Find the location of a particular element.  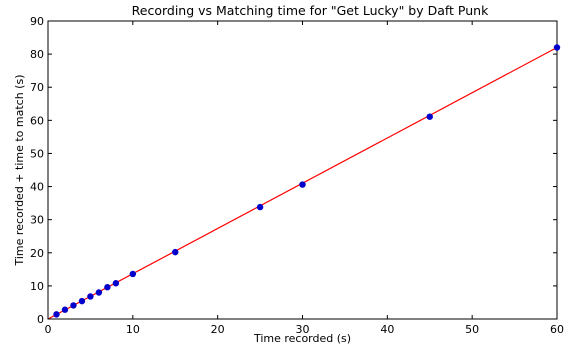

x-tick-label: 0 is located at coordinates (48, 329).